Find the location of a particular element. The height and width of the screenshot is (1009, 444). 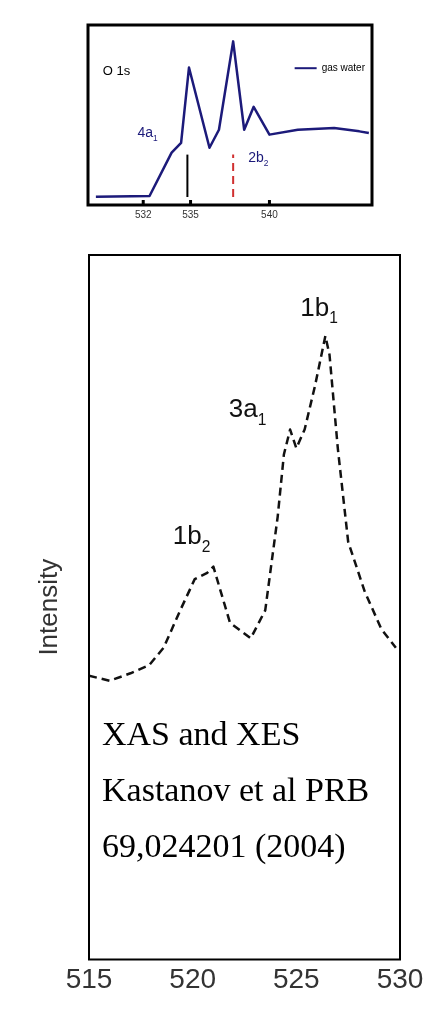

y-axis-title: Intensity is located at coordinates (48, 607).